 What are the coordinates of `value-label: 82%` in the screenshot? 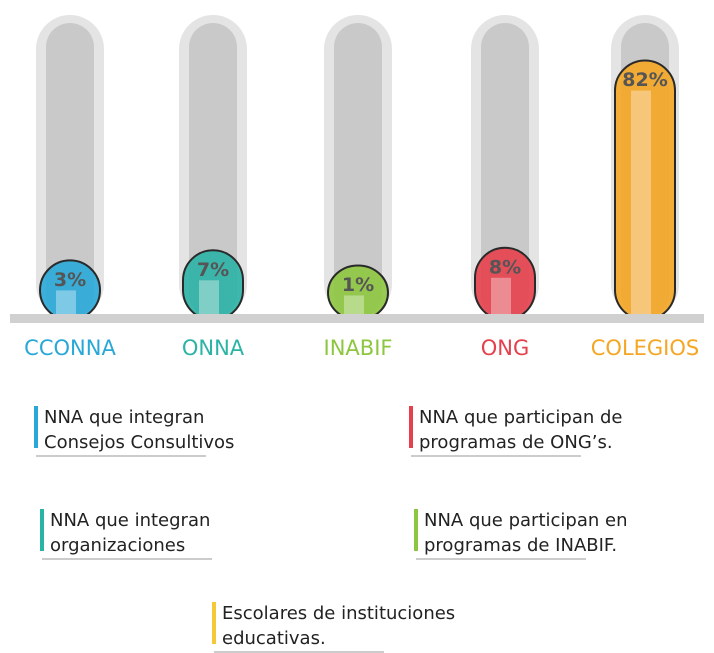 It's located at (644, 80).